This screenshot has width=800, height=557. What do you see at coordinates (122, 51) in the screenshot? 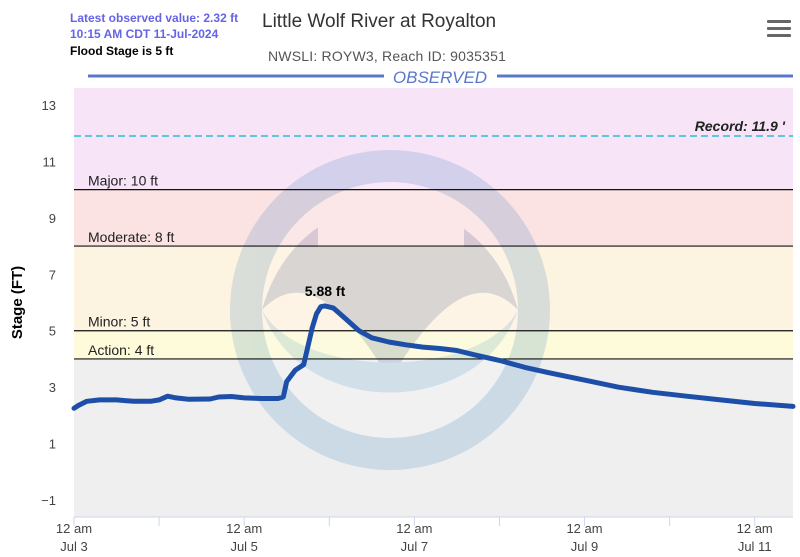
I see `flood-stage-text: Flood Stage is 5 ft` at bounding box center [122, 51].